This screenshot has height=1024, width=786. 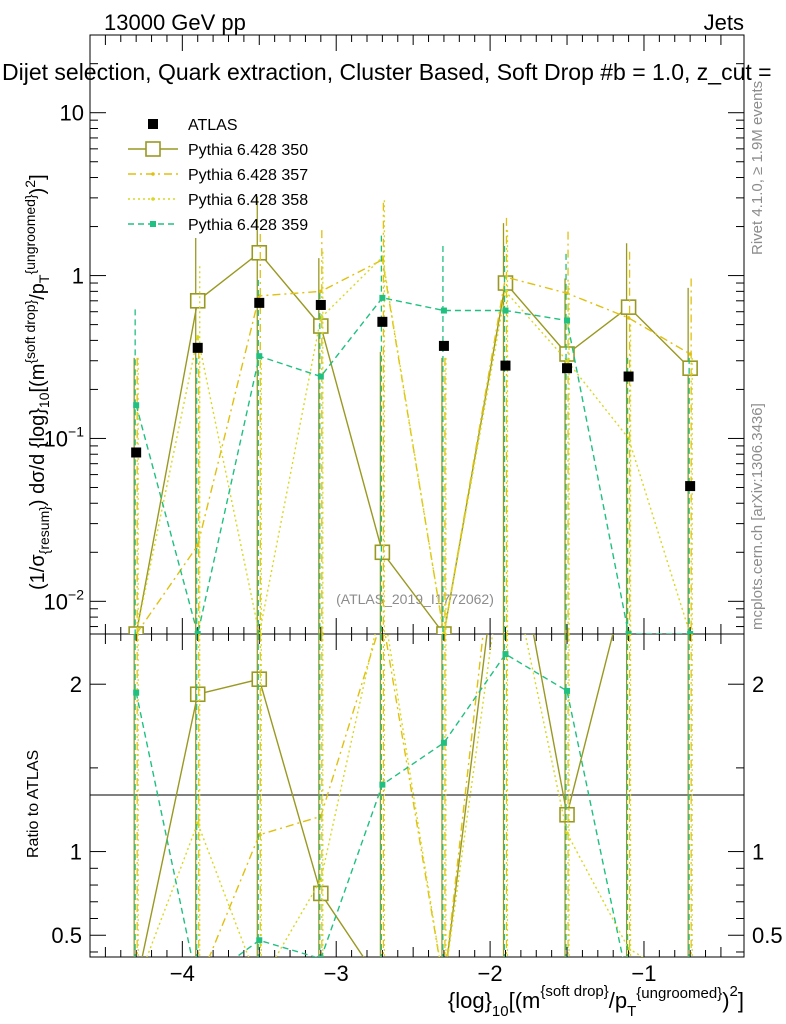 I want to click on ratio-ytick-label-right: 1, so click(x=758, y=852).